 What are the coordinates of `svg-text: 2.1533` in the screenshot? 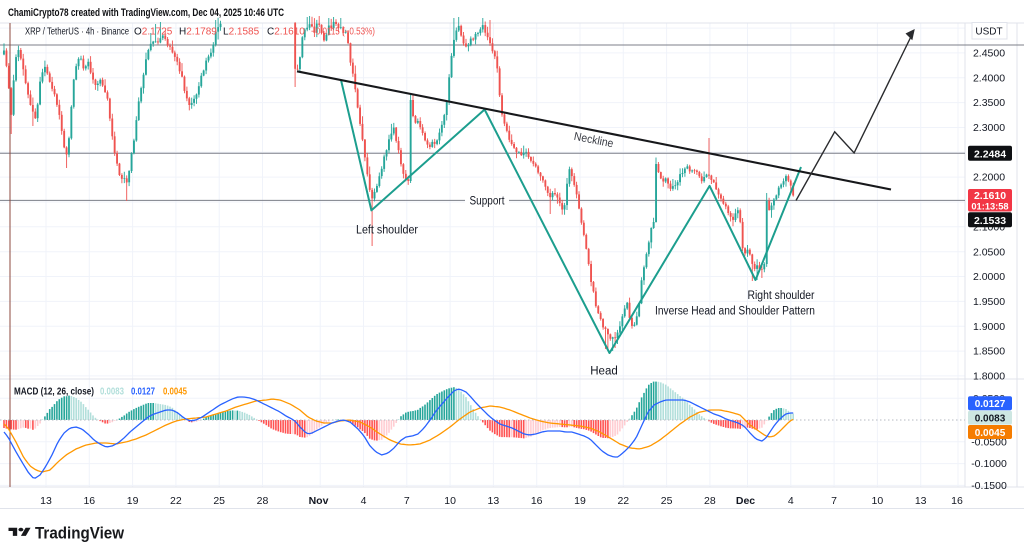 It's located at (990, 221).